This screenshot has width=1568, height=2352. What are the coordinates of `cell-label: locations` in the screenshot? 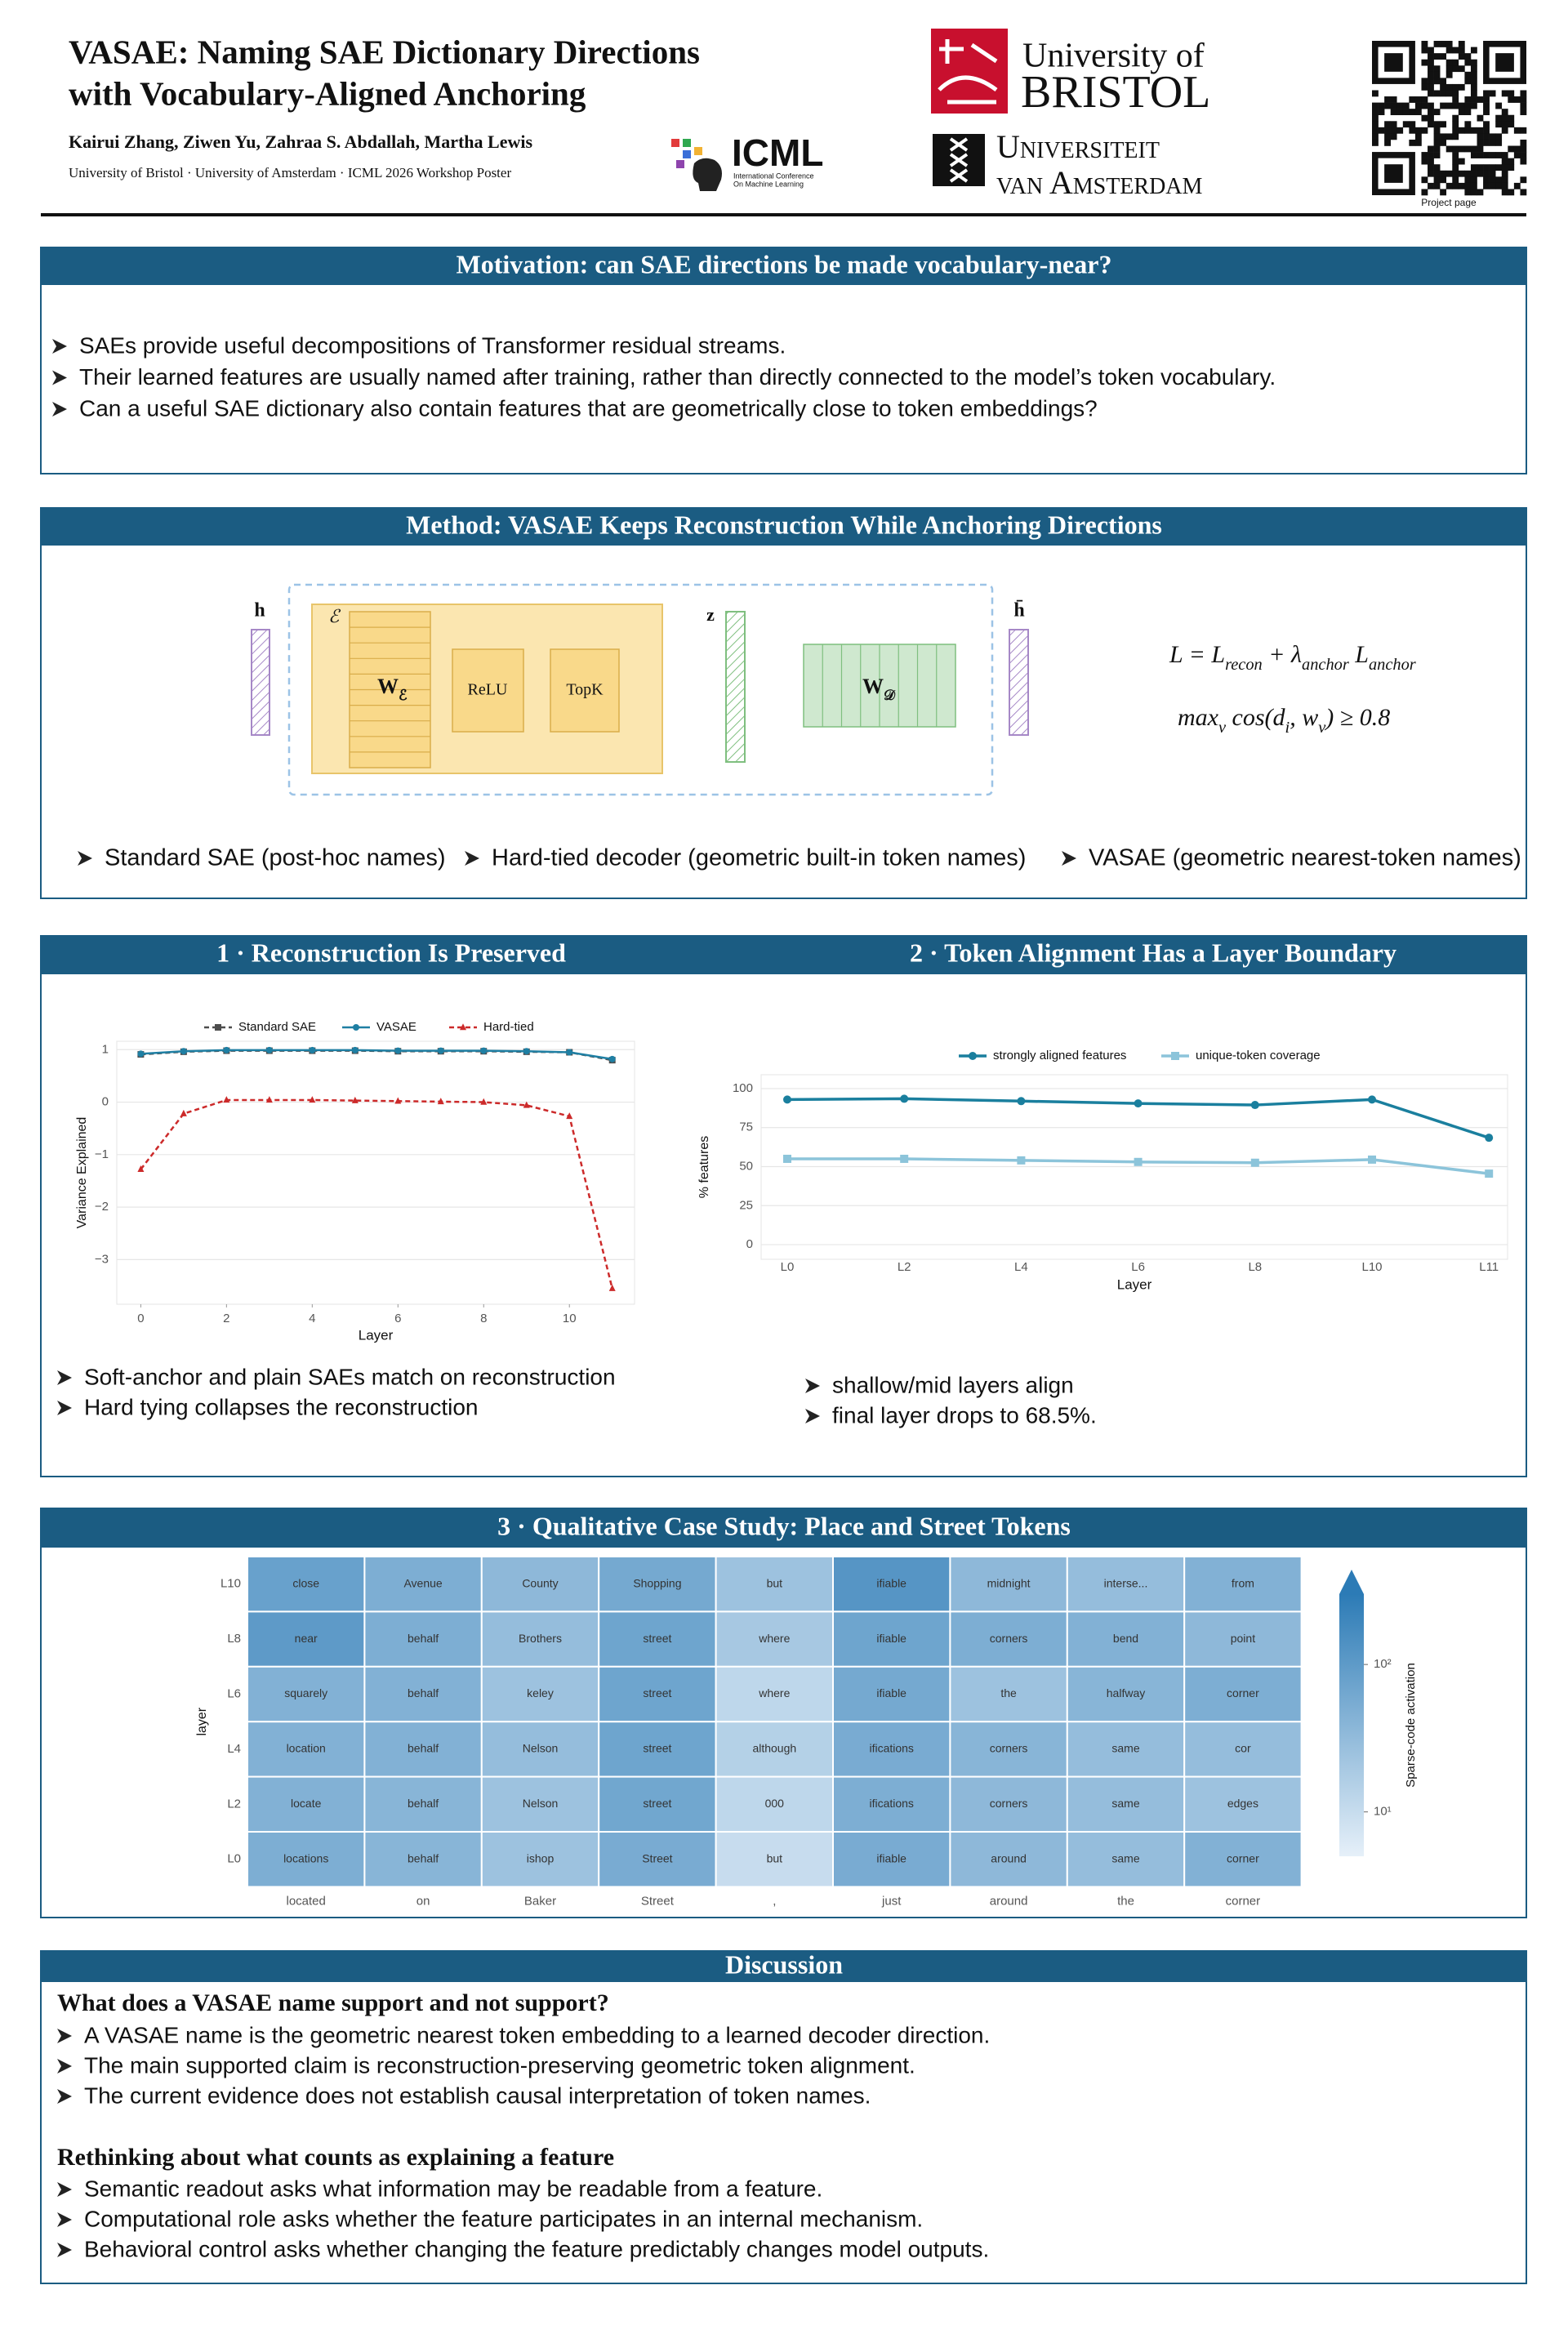 It's located at (305, 1857).